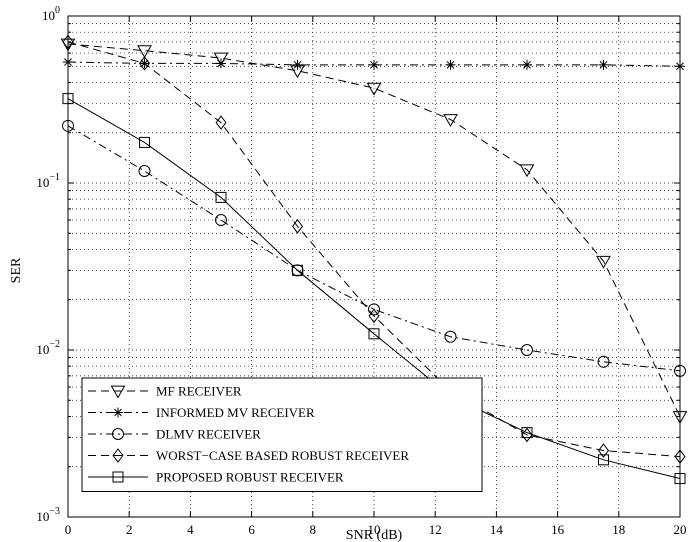  I want to click on x-tick-label: 2, so click(129, 529).